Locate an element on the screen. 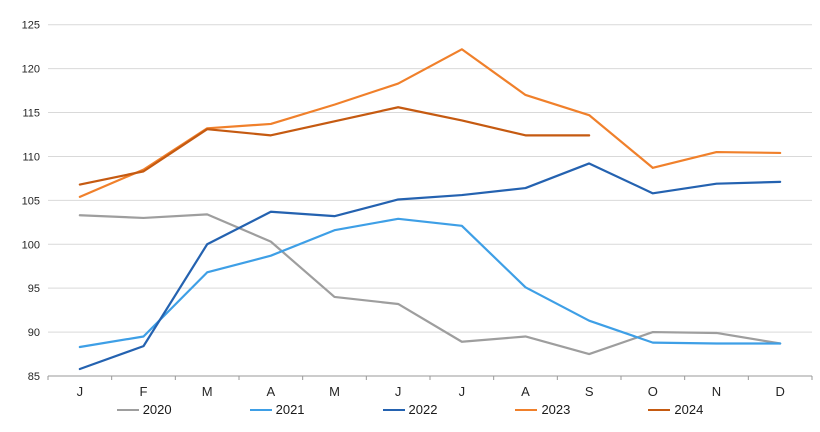 The height and width of the screenshot is (432, 820). legend-item-2020: 2020 is located at coordinates (144, 409).